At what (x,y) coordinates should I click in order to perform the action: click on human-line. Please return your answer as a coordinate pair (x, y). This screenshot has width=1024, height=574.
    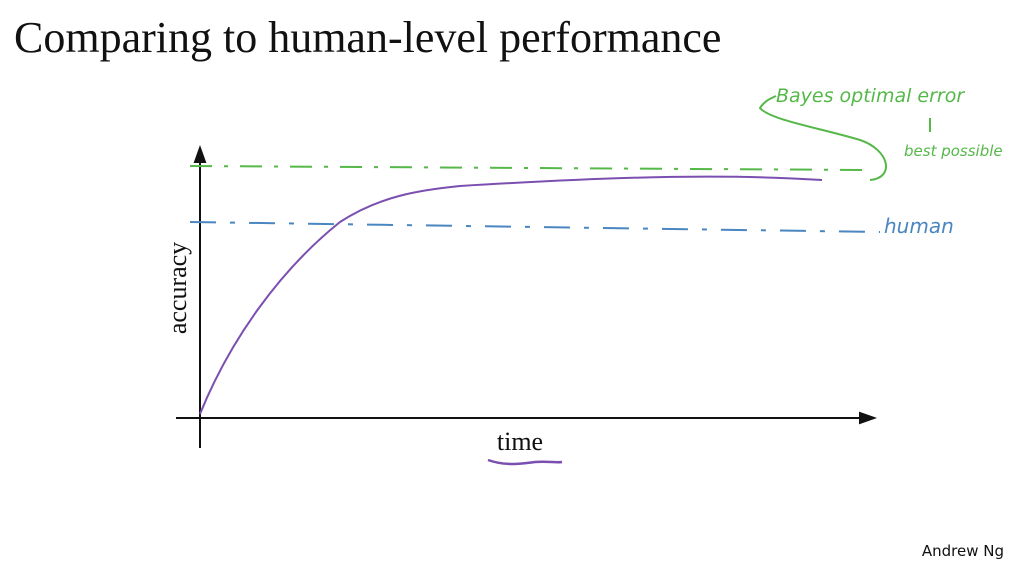
    Looking at the image, I should click on (535, 227).